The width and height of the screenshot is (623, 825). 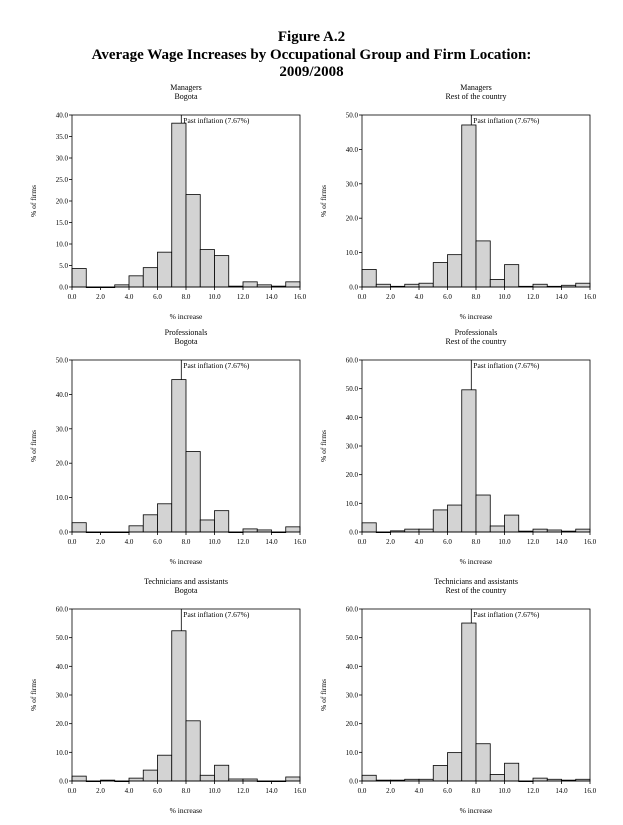 I want to click on y-tick-label: 50.0, so click(x=352, y=638).